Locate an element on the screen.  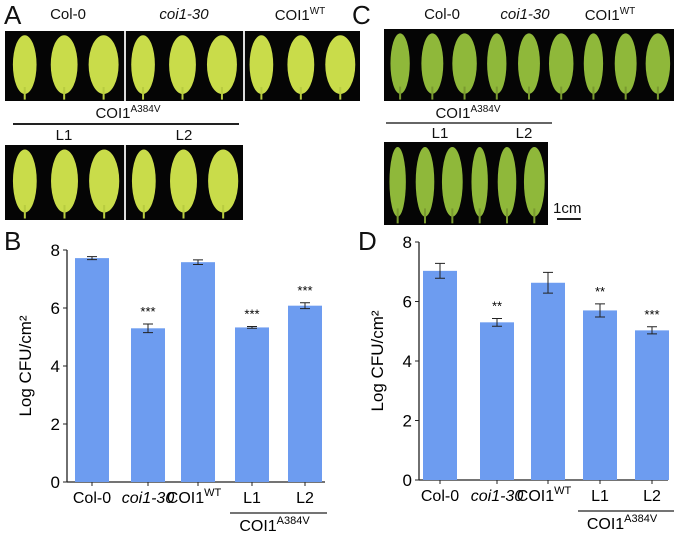
label-sup: WT is located at coordinates (317, 11).